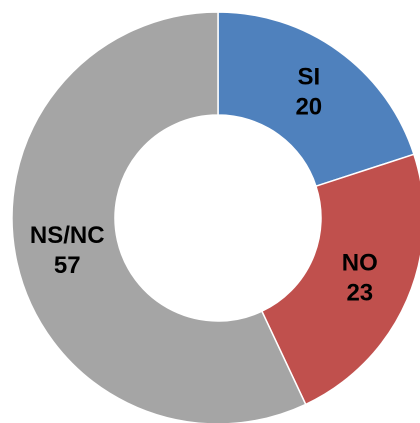 The width and height of the screenshot is (420, 423). Describe the element at coordinates (67, 235) in the screenshot. I see `slice-label: NS/NC` at that location.